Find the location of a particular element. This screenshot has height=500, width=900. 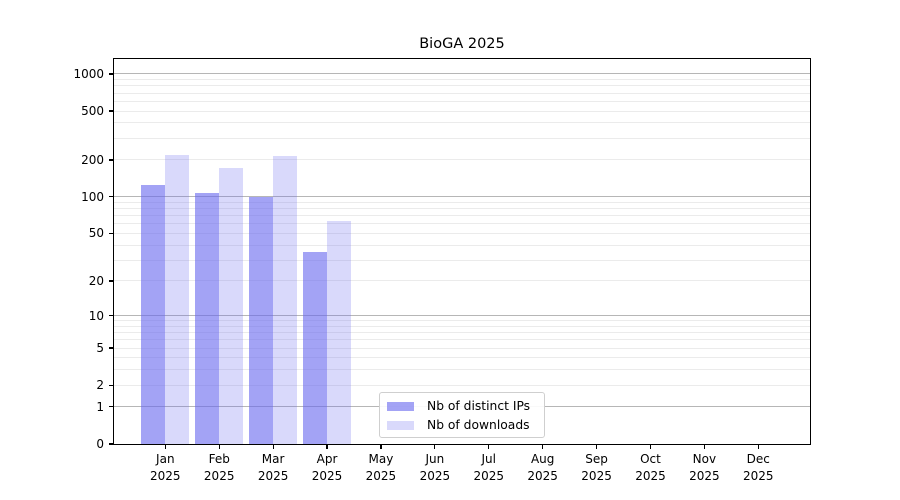

x-tick-month: Dec is located at coordinates (758, 459).